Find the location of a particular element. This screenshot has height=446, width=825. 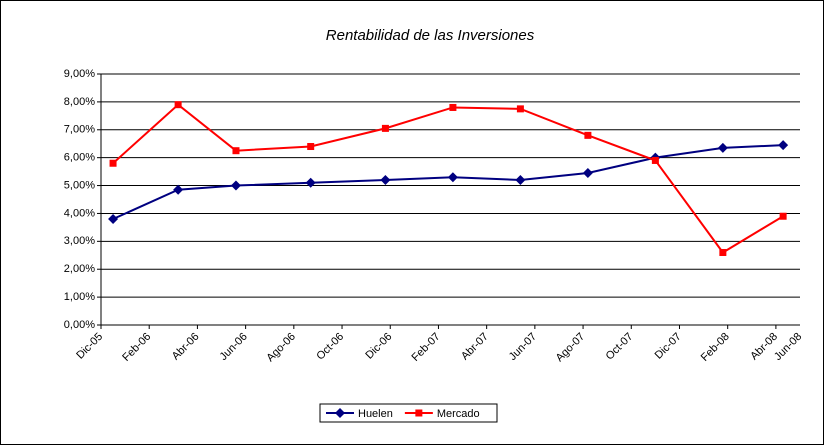

y-tick-label: 5,00% is located at coordinates (79, 185).